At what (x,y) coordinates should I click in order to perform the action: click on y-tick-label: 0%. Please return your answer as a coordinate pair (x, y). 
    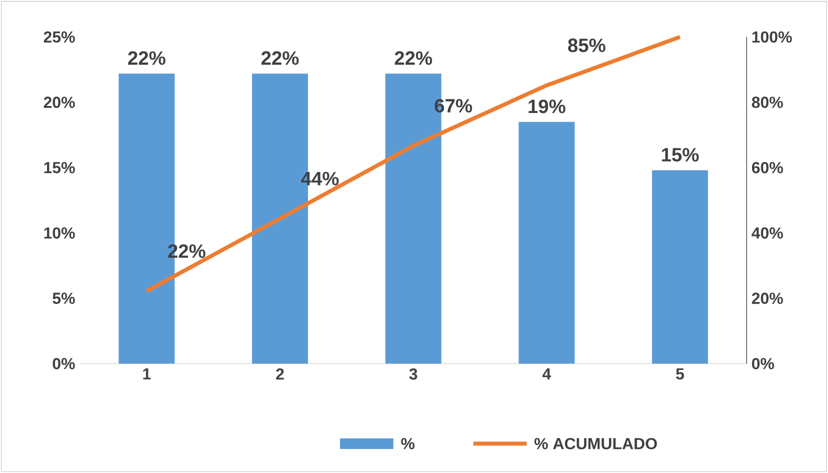
    Looking at the image, I should click on (63, 364).